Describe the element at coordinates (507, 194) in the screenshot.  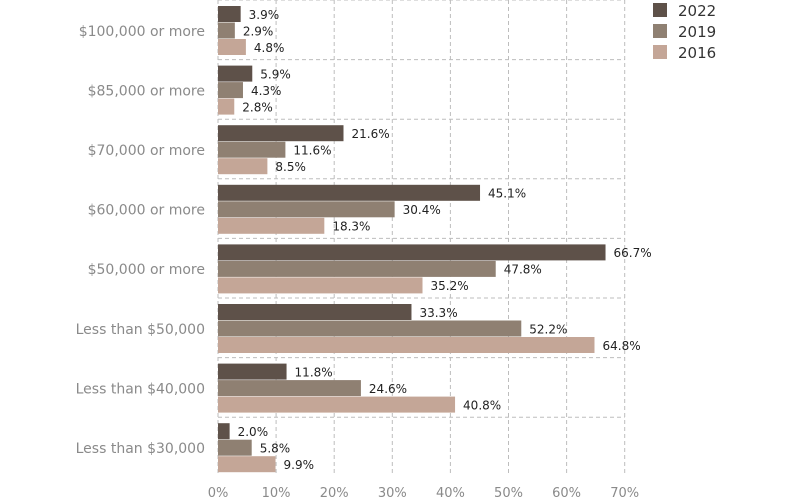
I see `data-label: 45.1%` at that location.